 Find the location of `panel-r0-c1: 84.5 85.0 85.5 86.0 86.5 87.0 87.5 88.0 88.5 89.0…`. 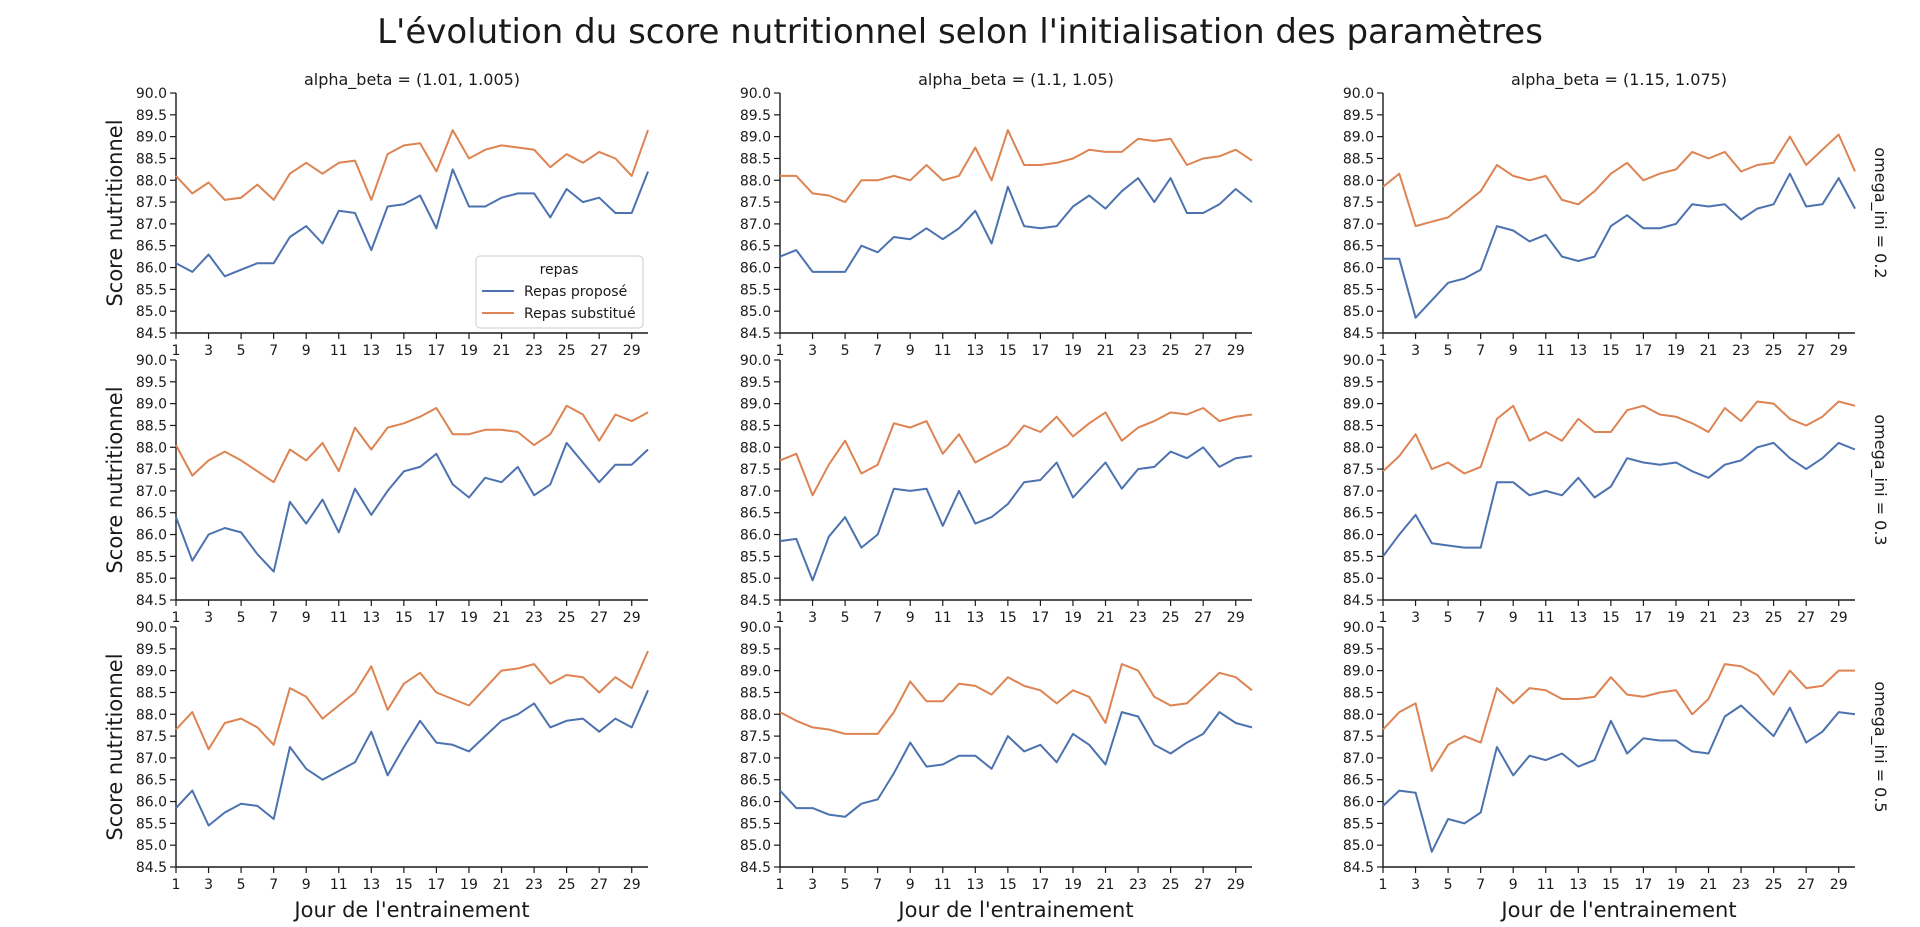

panel-r0-c1: 84.5 85.0 85.5 86.0 86.5 87.0 87.5 88.0 88.5 89.0… is located at coordinates (996, 214).